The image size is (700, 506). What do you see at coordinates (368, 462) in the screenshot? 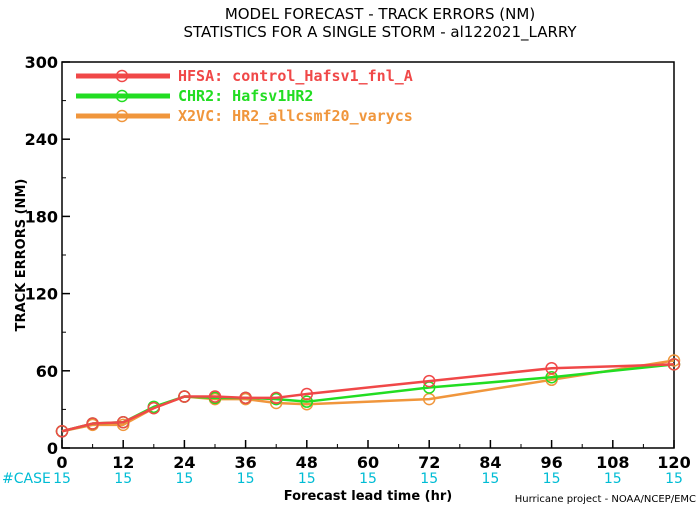
I see `x-tick-label: 60` at bounding box center [368, 462].